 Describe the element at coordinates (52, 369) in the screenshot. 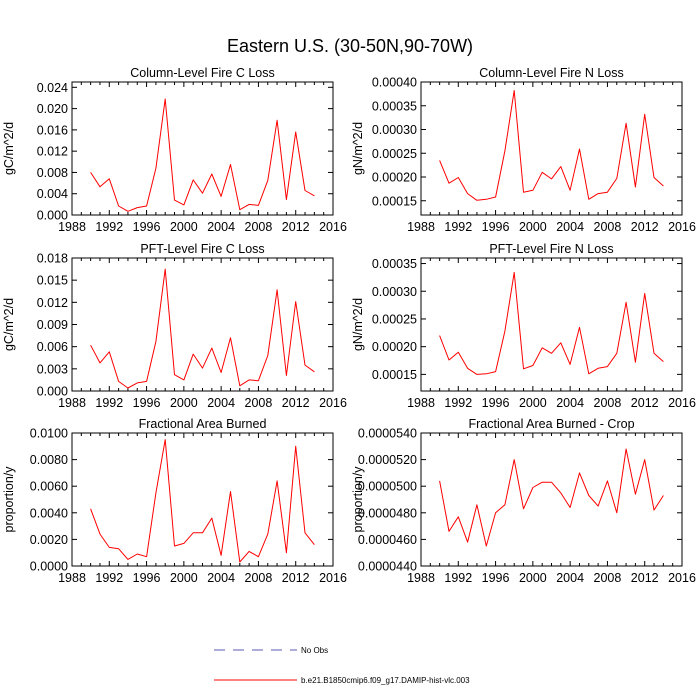

I see `y-tick-label: 0.003` at that location.